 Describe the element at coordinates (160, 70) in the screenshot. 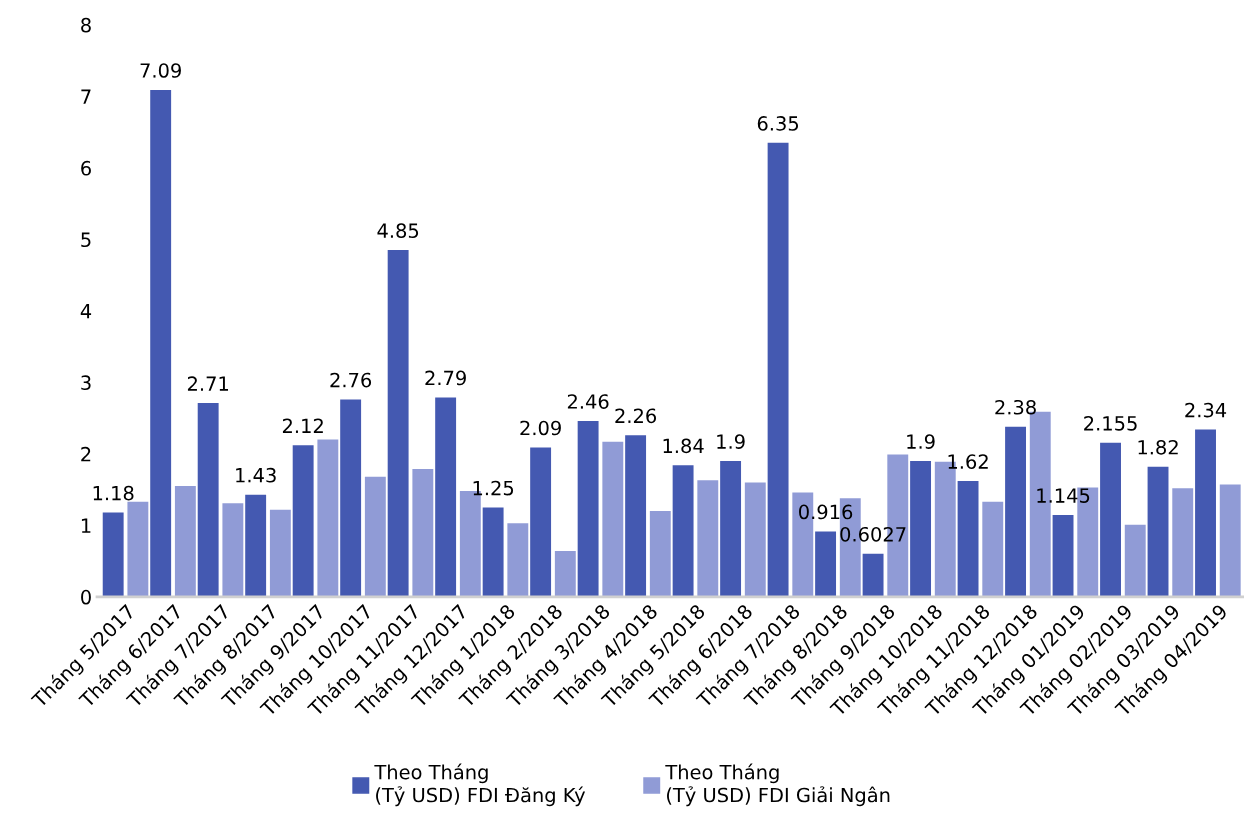

I see `data-label: 7.09` at that location.